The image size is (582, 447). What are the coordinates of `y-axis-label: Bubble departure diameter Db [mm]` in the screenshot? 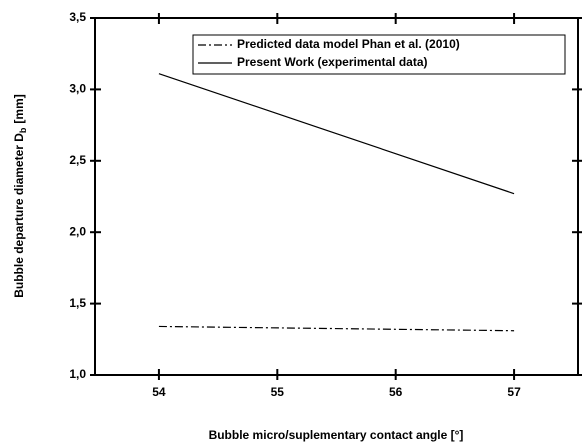 It's located at (20, 196).